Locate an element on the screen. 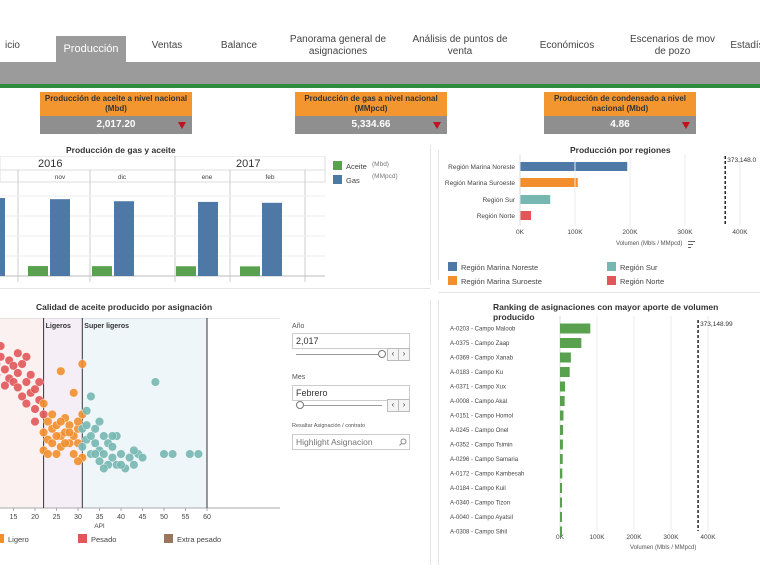  month-slider-handle is located at coordinates (300, 405).